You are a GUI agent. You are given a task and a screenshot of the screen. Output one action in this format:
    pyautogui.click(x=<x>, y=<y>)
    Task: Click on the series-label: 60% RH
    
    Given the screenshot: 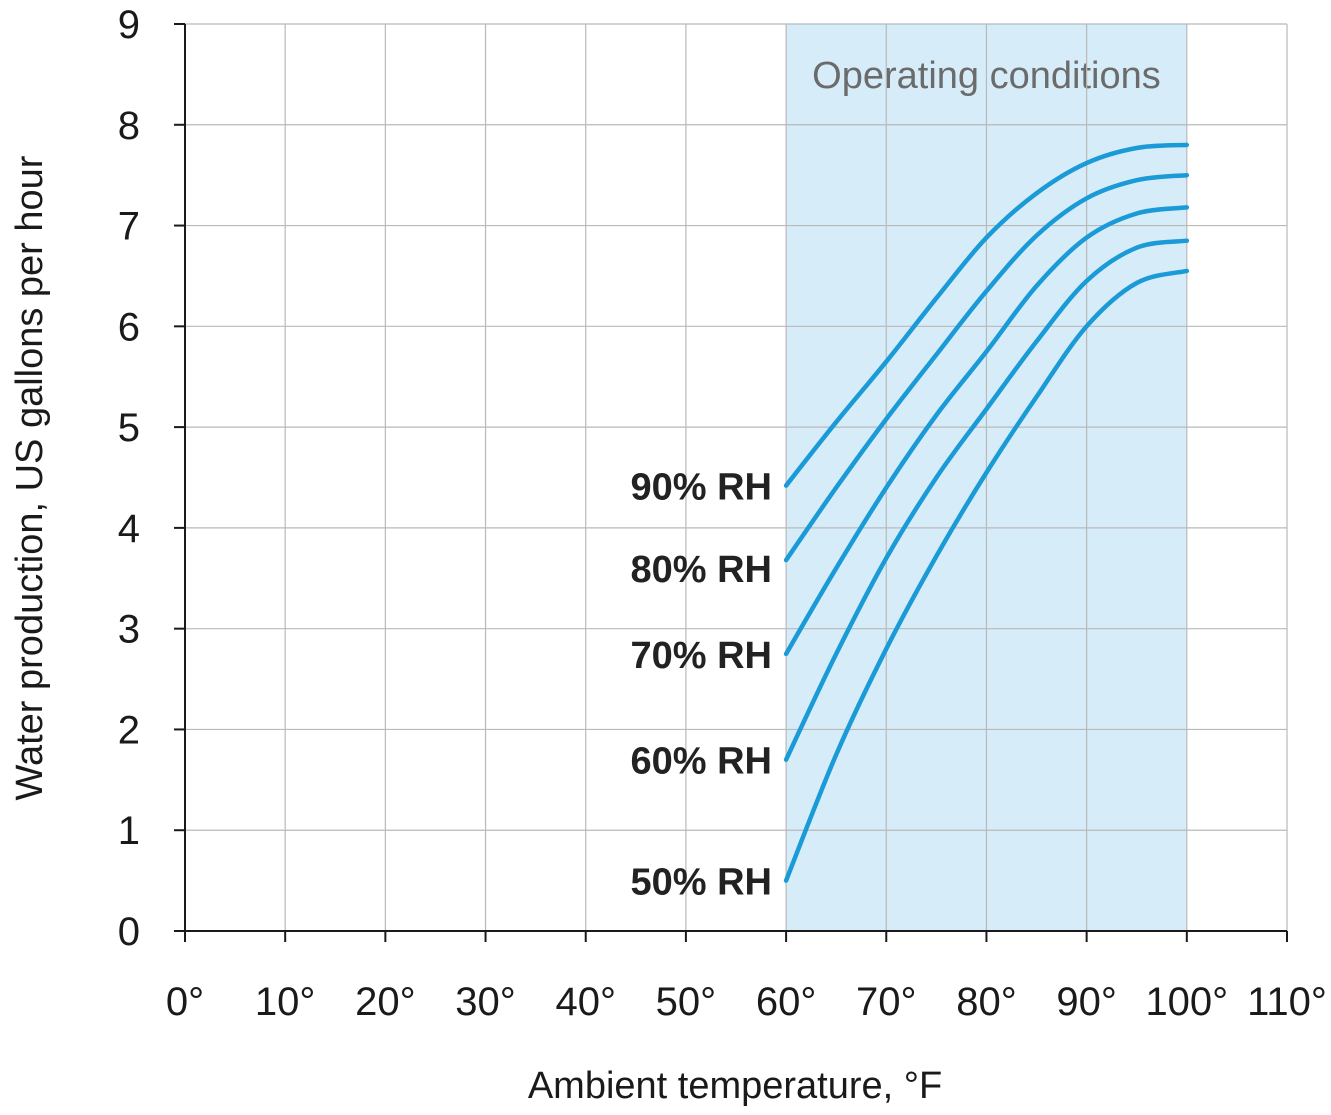 What is the action you would take?
    pyautogui.click(x=702, y=762)
    